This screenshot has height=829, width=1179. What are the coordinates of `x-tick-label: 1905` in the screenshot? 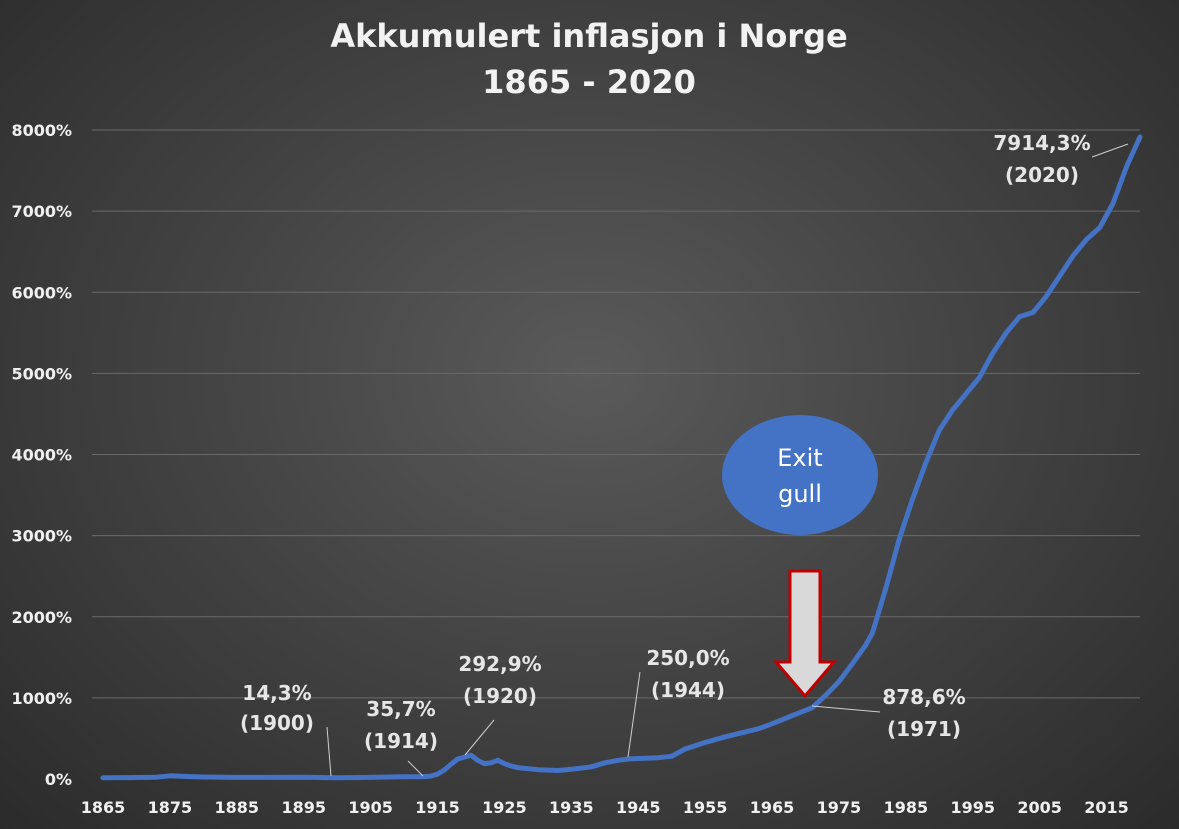 It's located at (370, 807).